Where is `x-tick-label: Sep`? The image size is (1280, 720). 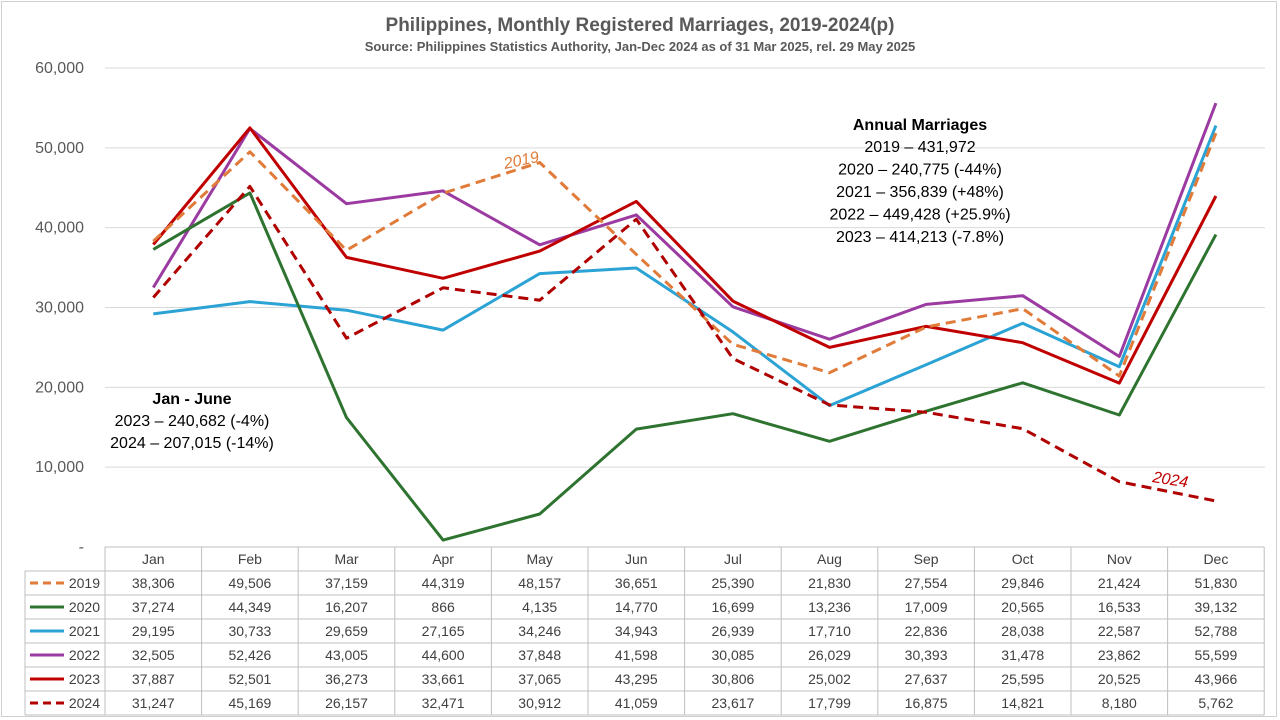 x-tick-label: Sep is located at coordinates (926, 559).